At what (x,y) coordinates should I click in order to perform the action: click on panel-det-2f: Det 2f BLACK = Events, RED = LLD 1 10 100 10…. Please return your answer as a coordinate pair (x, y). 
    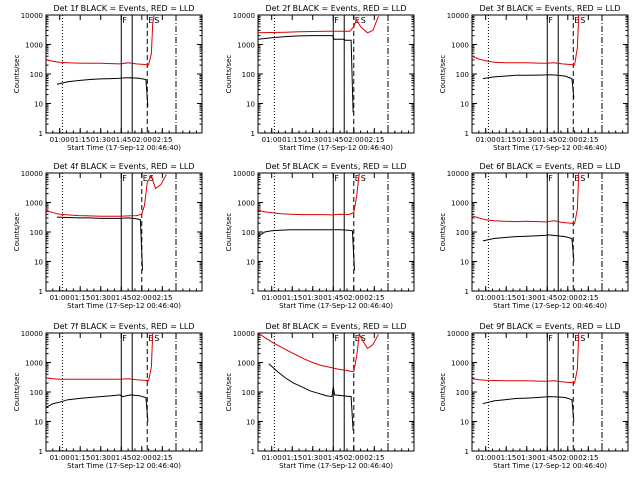
    Looking at the image, I should click on (320, 78).